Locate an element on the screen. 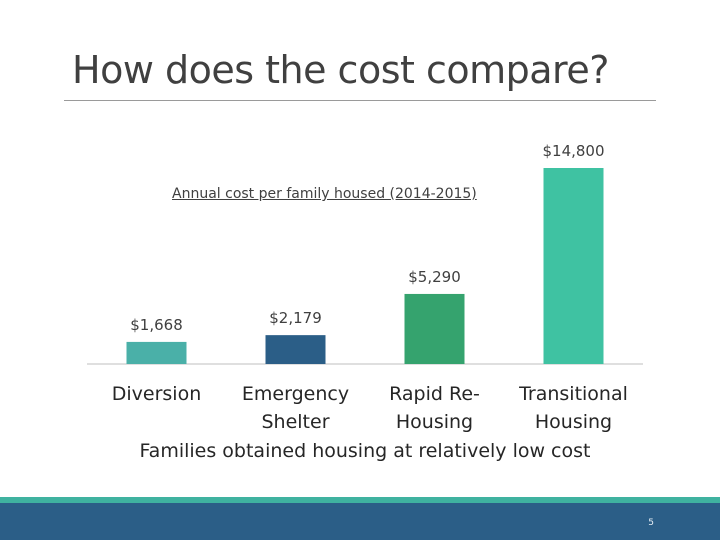 The height and width of the screenshot is (540, 720). title-divider is located at coordinates (360, 100).